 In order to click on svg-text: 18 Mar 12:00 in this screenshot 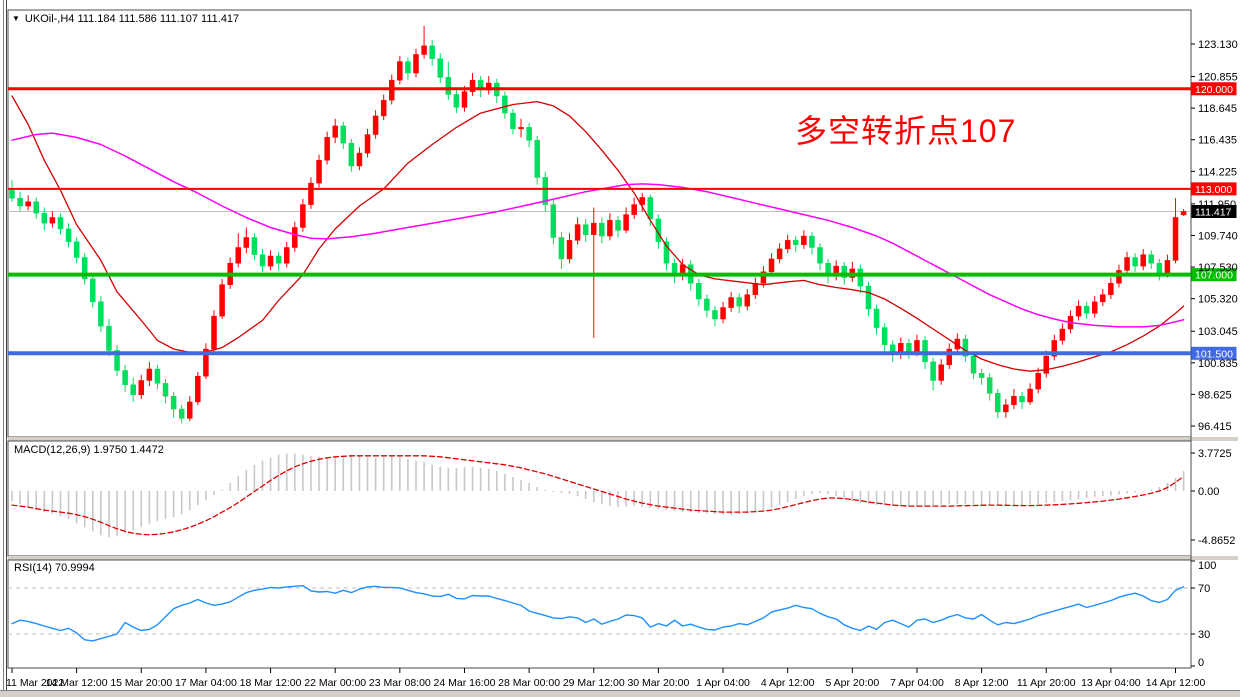, I will do `click(271, 683)`.